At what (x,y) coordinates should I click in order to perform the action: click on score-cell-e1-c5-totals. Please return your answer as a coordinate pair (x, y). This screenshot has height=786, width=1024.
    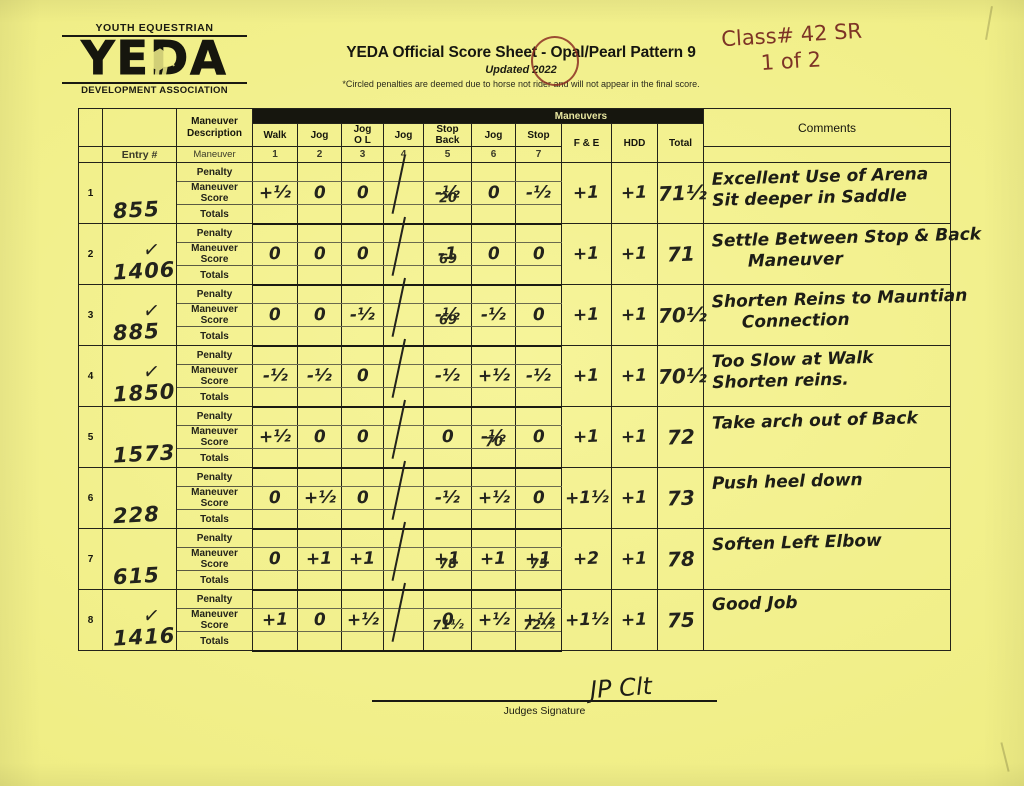
    Looking at the image, I should click on (447, 214).